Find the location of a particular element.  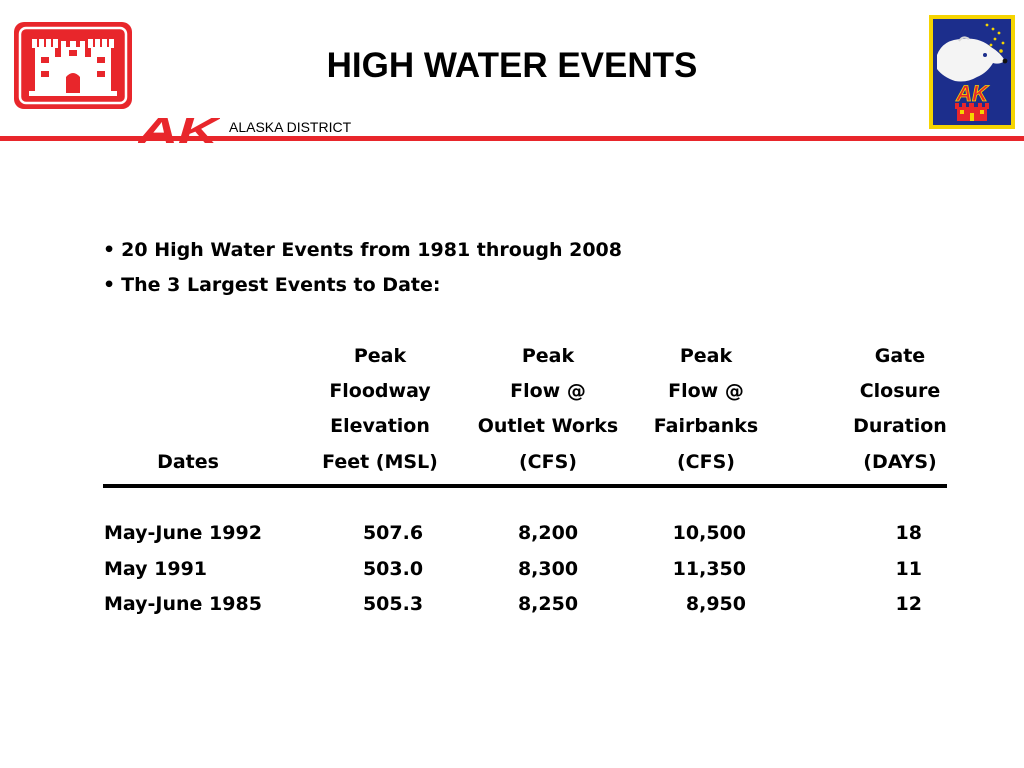

cell-gate: 18 is located at coordinates (908, 533).